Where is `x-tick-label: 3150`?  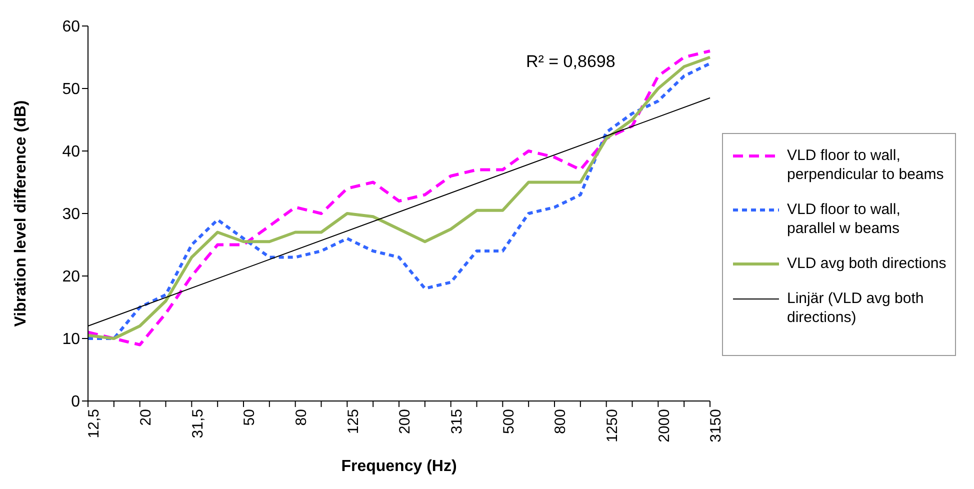 x-tick-label: 3150 is located at coordinates (716, 425).